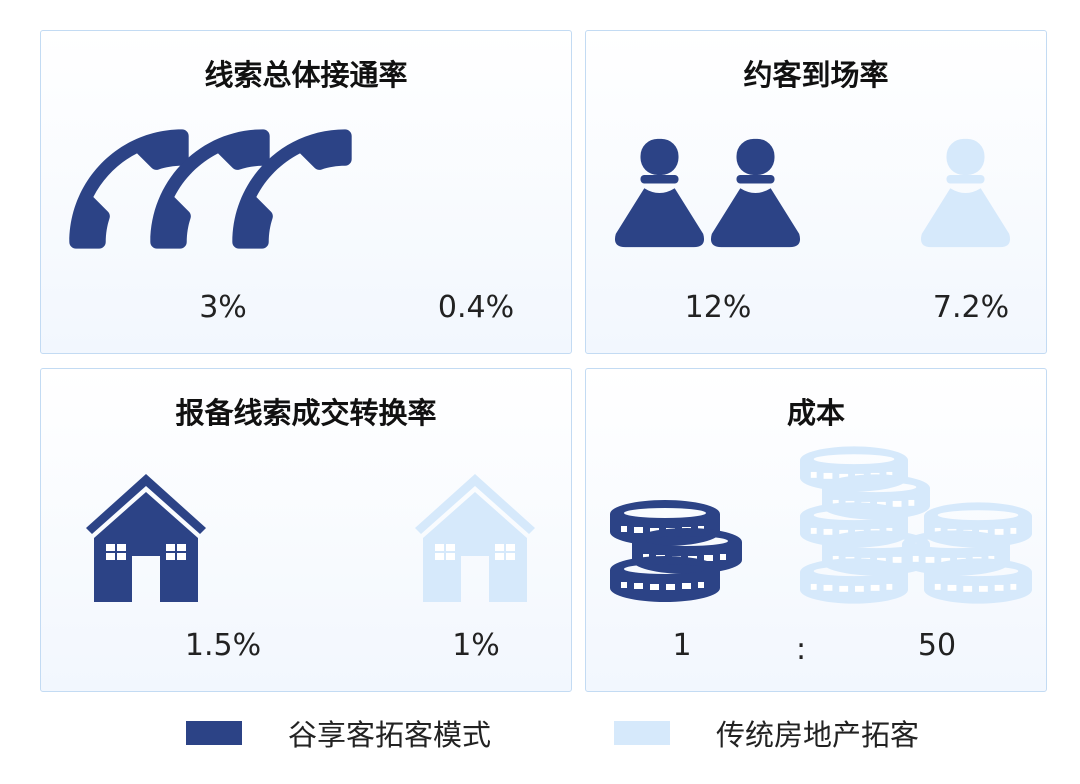  I want to click on value-label: 1.5%, so click(223, 645).